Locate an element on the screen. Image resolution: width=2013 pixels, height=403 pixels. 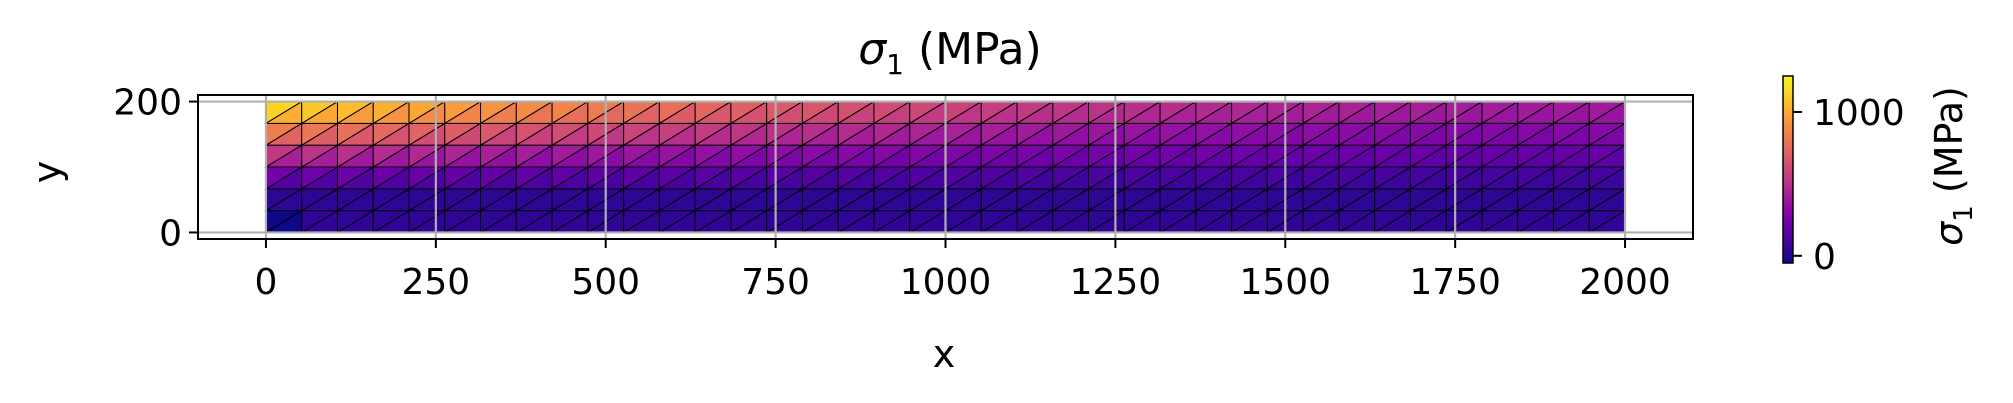
x-axis-ticks: 0 250 500 750 1000 1250 1500 1750 2000 is located at coordinates (963, 271).